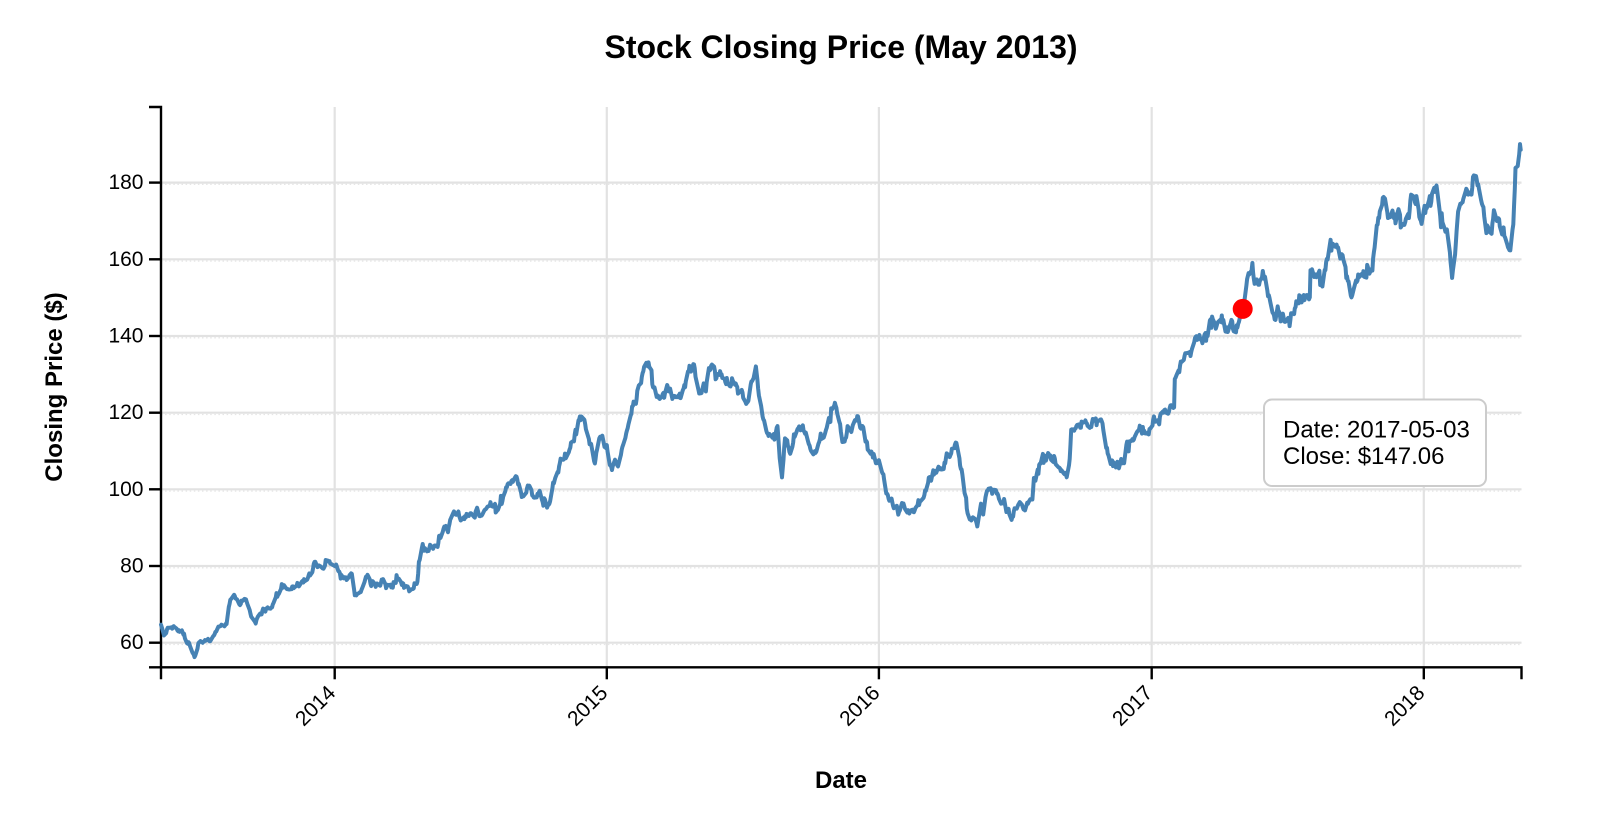 The image size is (1620, 830). I want to click on svg-text: Closing Price ($), so click(54, 386).